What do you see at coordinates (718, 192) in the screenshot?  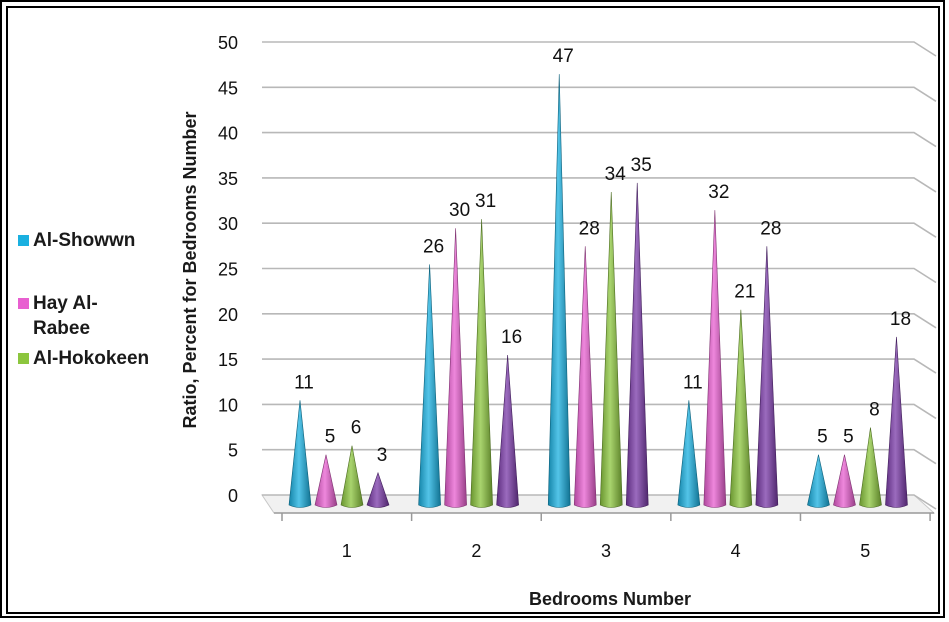 I see `data-label: 32` at bounding box center [718, 192].